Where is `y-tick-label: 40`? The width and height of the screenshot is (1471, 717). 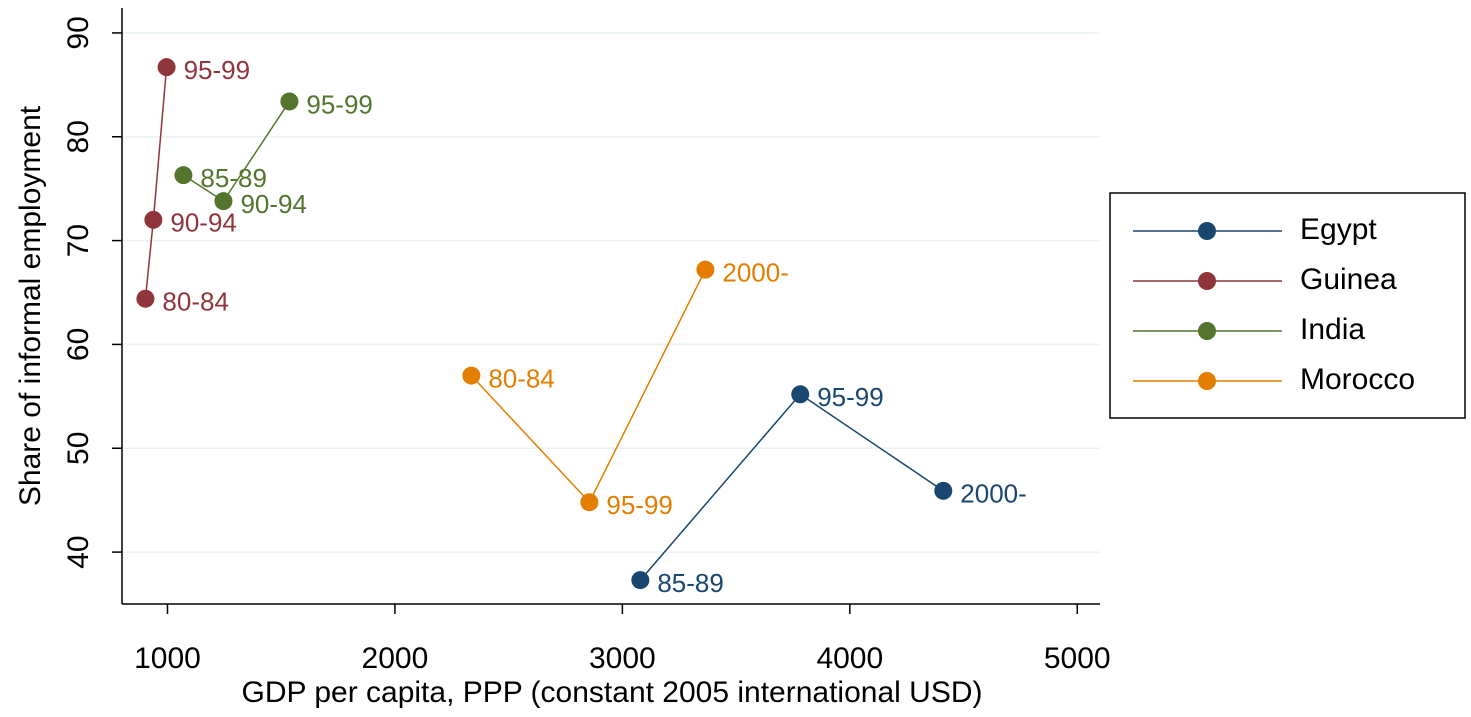
y-tick-label: 40 is located at coordinates (78, 551).